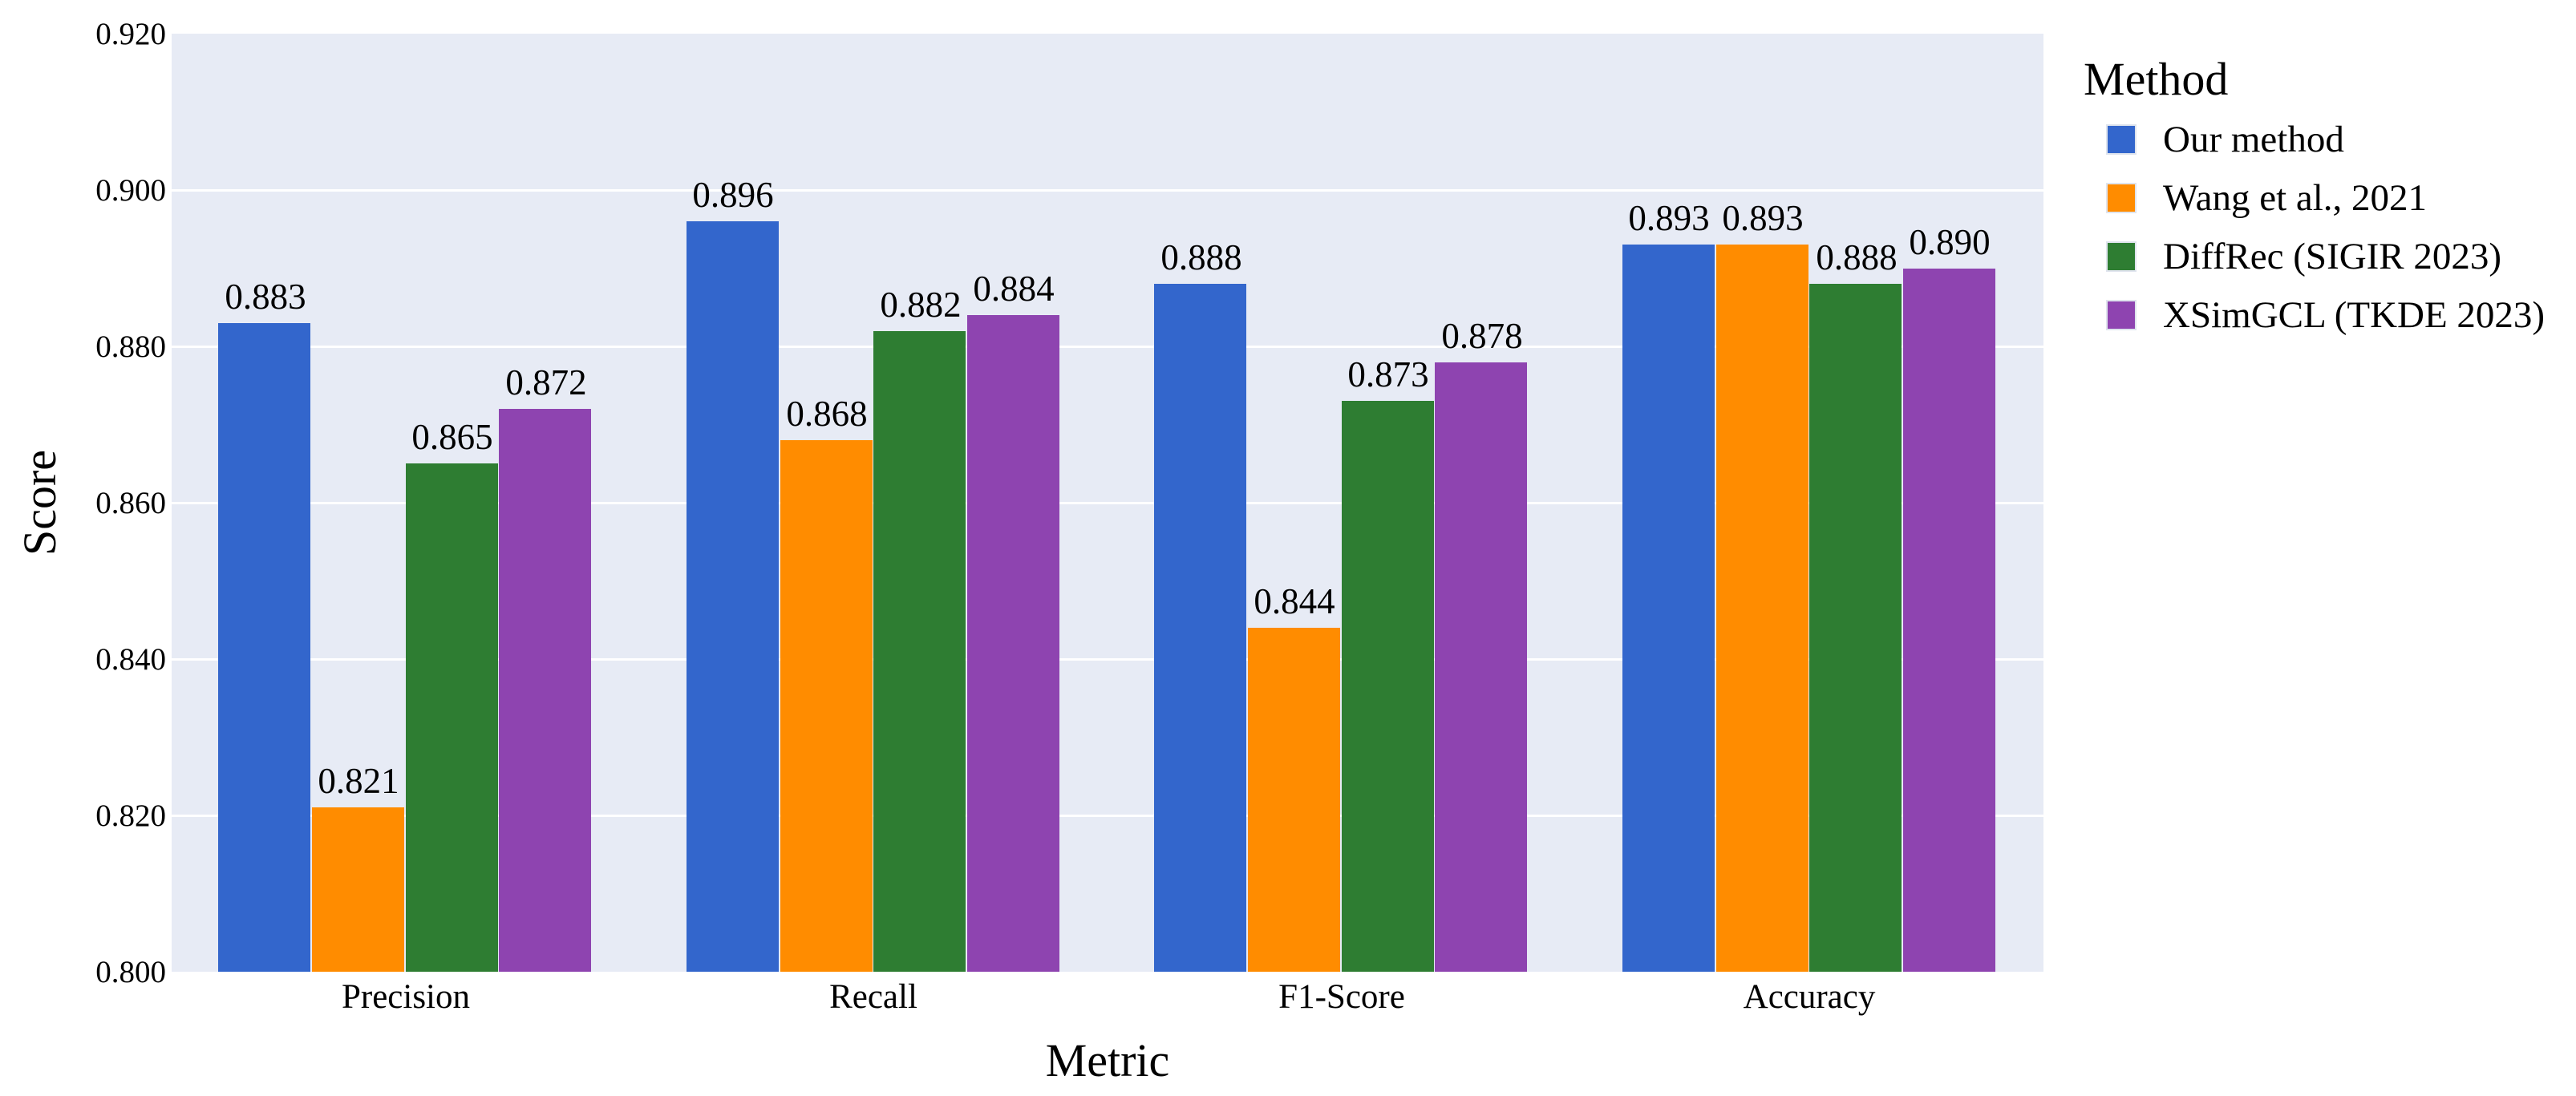 The height and width of the screenshot is (1096, 2576). Describe the element at coordinates (827, 414) in the screenshot. I see `bar-value-label: 0.868` at that location.